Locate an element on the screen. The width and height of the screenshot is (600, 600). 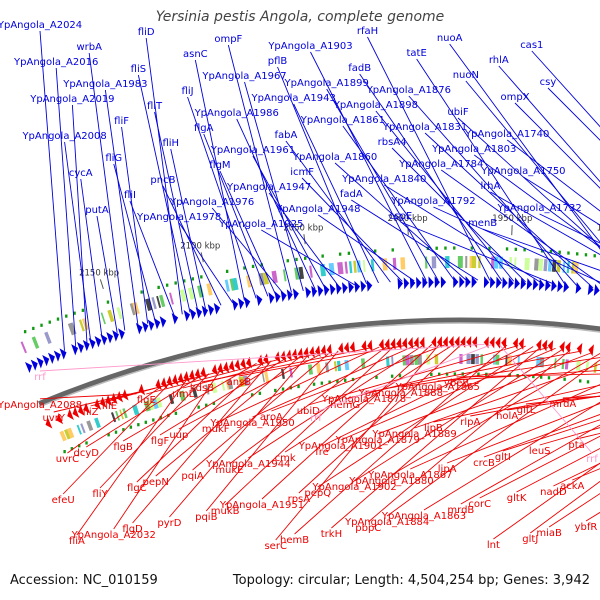
gene-label: miaB is located at coordinates (549, 533).